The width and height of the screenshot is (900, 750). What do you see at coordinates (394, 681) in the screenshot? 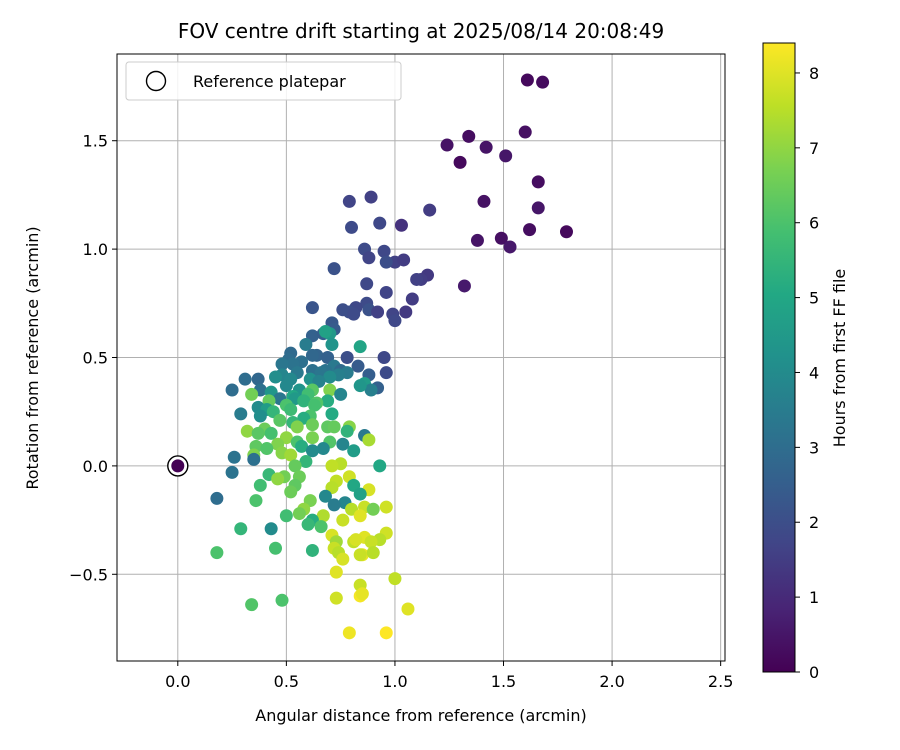
I see `x-tick-label: 1.0` at bounding box center [394, 681].